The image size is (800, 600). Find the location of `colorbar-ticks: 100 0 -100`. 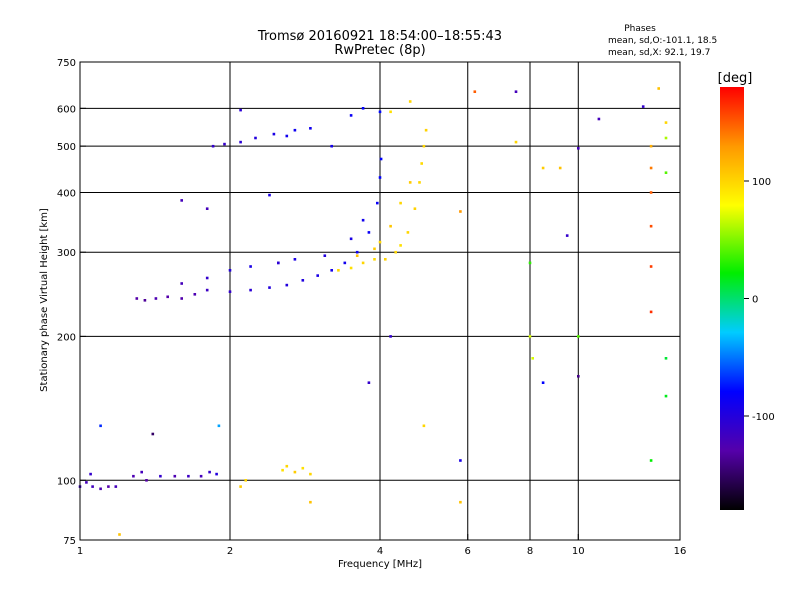

colorbar-ticks: 100 0 -100 is located at coordinates (759, 300).